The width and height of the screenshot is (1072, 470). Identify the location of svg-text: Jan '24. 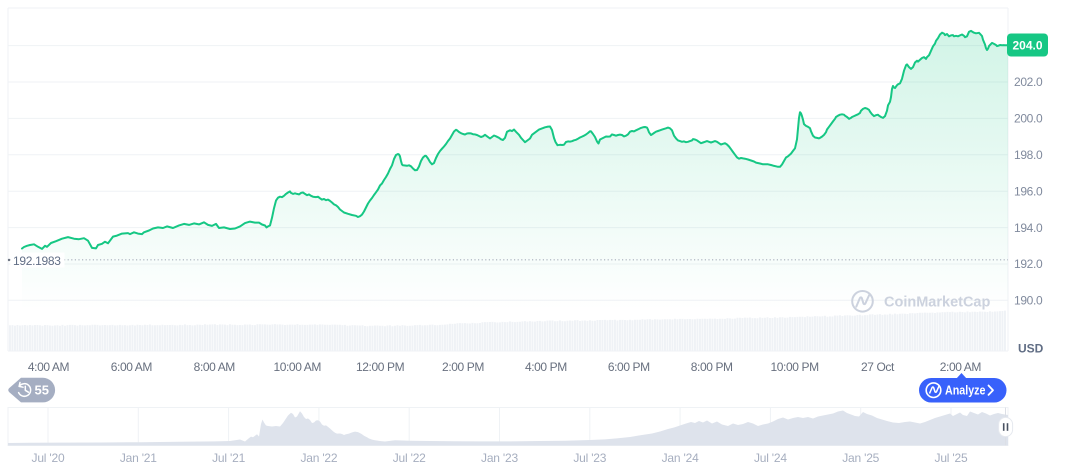
(680, 458).